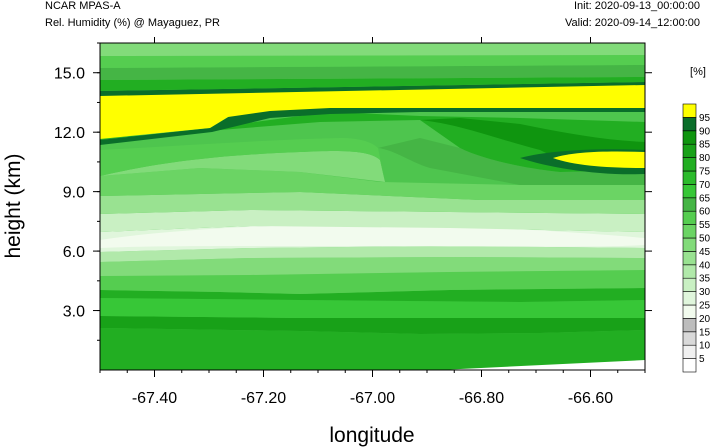 The height and width of the screenshot is (448, 712). What do you see at coordinates (372, 398) in the screenshot?
I see `x-tick-label: -67.00` at bounding box center [372, 398].